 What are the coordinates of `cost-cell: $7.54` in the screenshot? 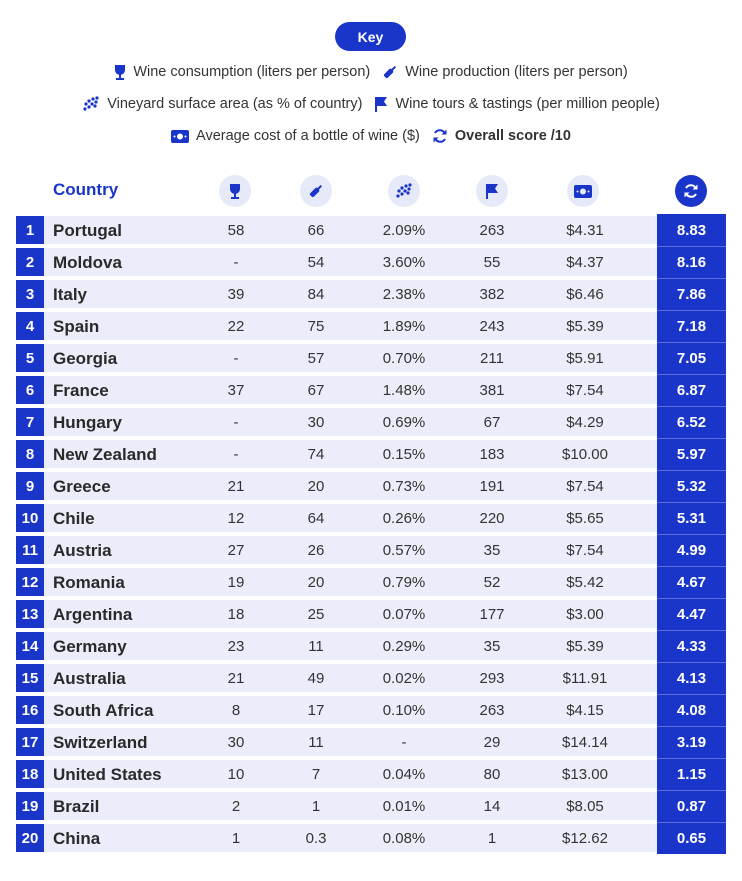 It's located at (585, 486).